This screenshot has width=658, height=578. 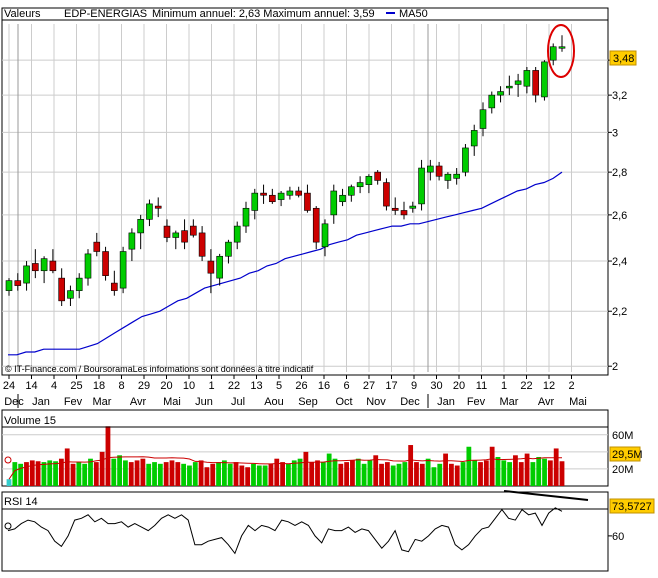 I want to click on x-day-label: 30, so click(x=436, y=386).